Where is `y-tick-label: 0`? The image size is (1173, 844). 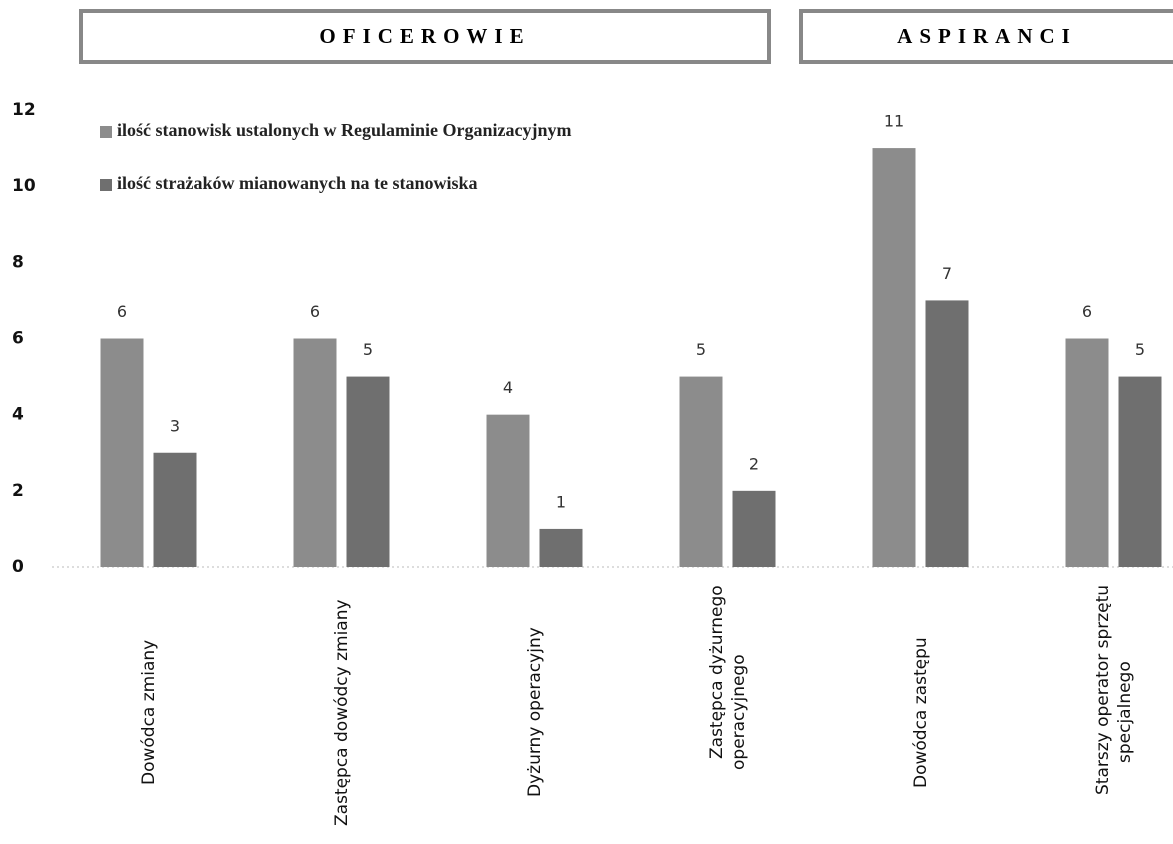 y-tick-label: 0 is located at coordinates (18, 567).